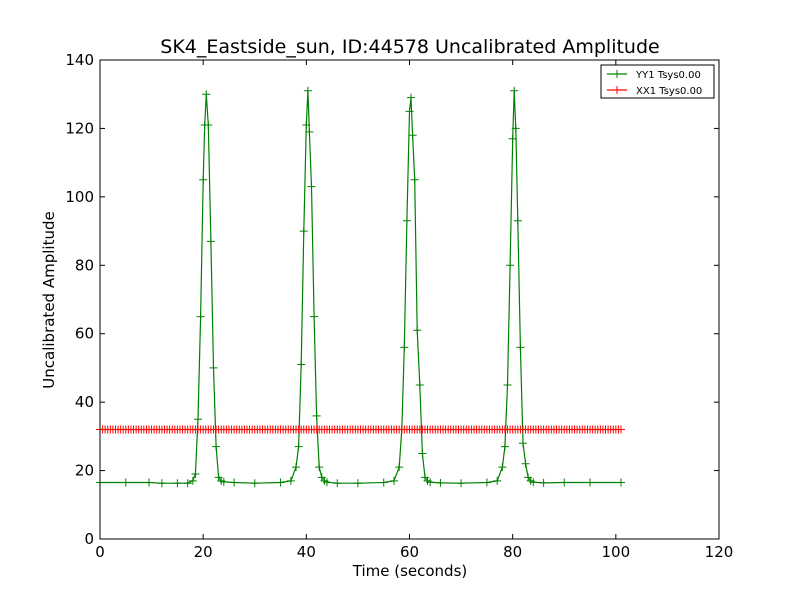 Image resolution: width=800 pixels, height=600 pixels. What do you see at coordinates (512, 552) in the screenshot?
I see `x-tick-label: 80` at bounding box center [512, 552].